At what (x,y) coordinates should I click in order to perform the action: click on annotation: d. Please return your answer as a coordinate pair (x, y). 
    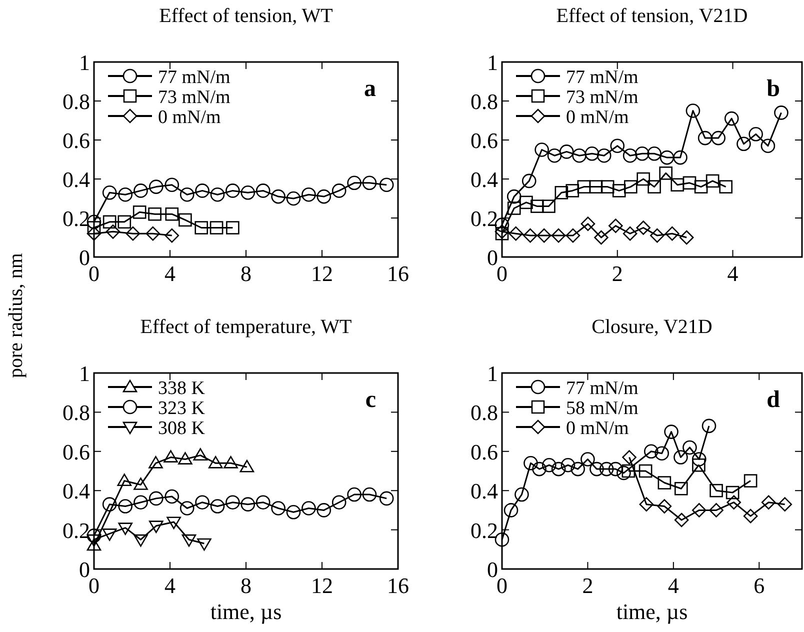
    Looking at the image, I should click on (773, 400).